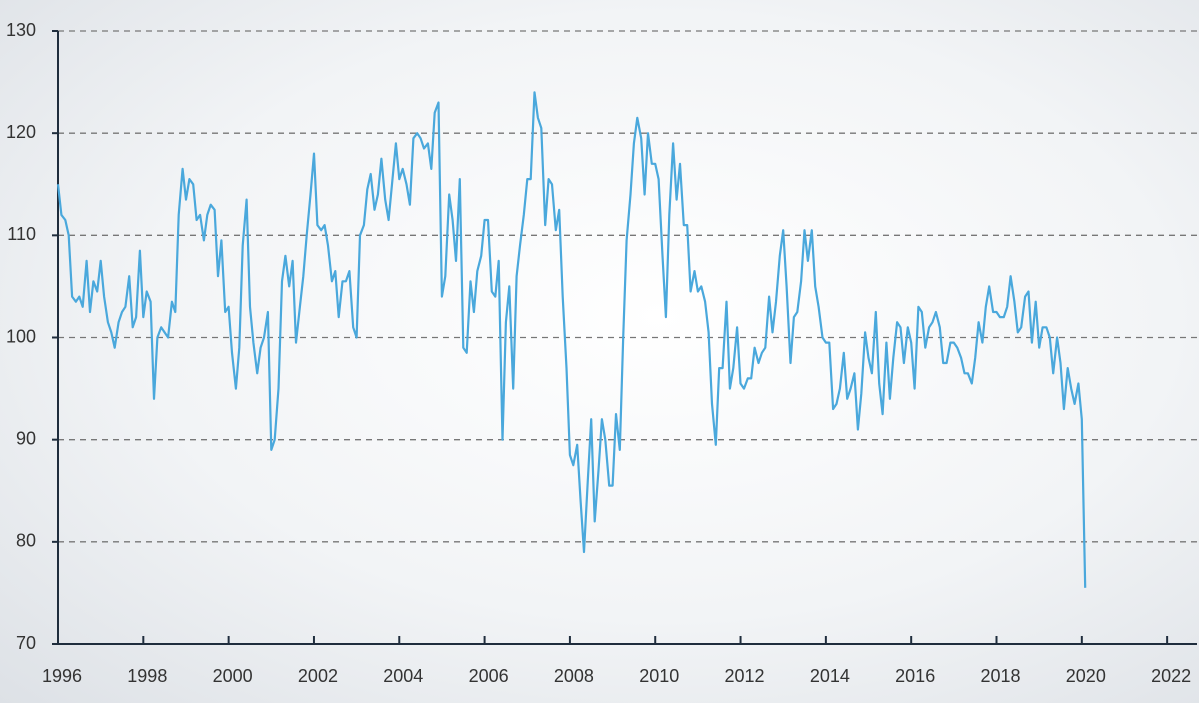  Describe the element at coordinates (21, 132) in the screenshot. I see `y-tick-label: 120` at that location.